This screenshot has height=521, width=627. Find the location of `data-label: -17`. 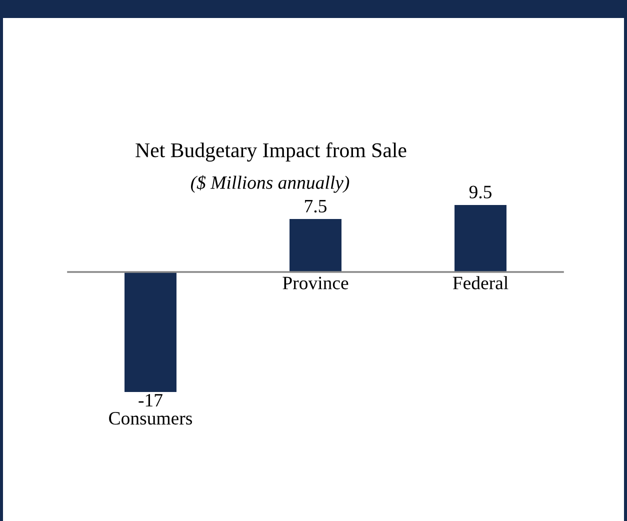

data-label: -17 is located at coordinates (150, 400).